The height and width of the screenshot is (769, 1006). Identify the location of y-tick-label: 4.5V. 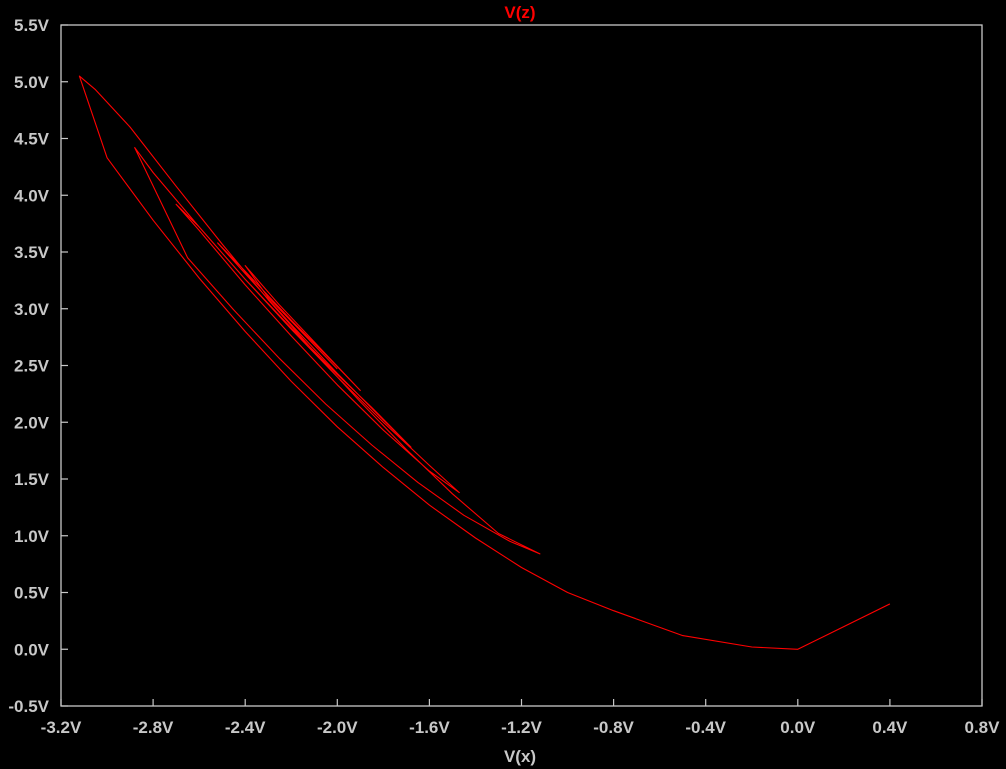
(32, 139).